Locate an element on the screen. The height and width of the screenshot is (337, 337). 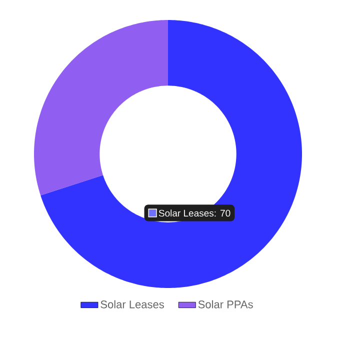
legend-label: Solar Leases is located at coordinates (132, 304).